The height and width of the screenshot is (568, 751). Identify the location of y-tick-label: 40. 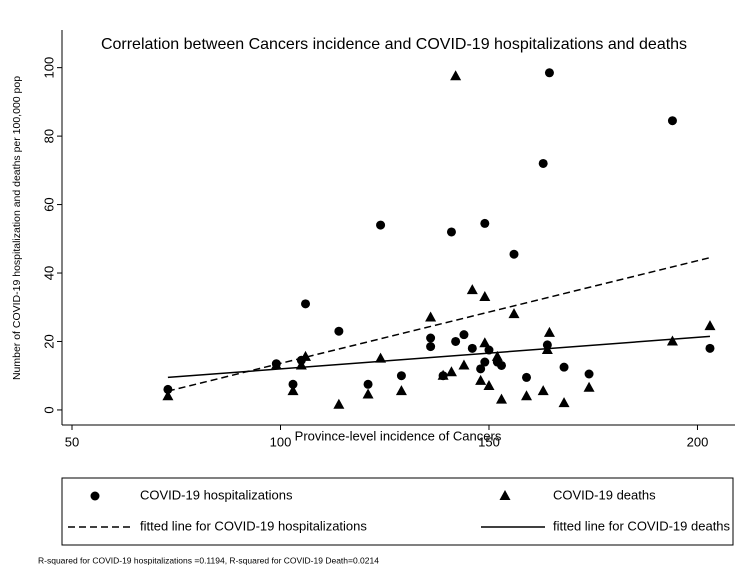
(48, 273).